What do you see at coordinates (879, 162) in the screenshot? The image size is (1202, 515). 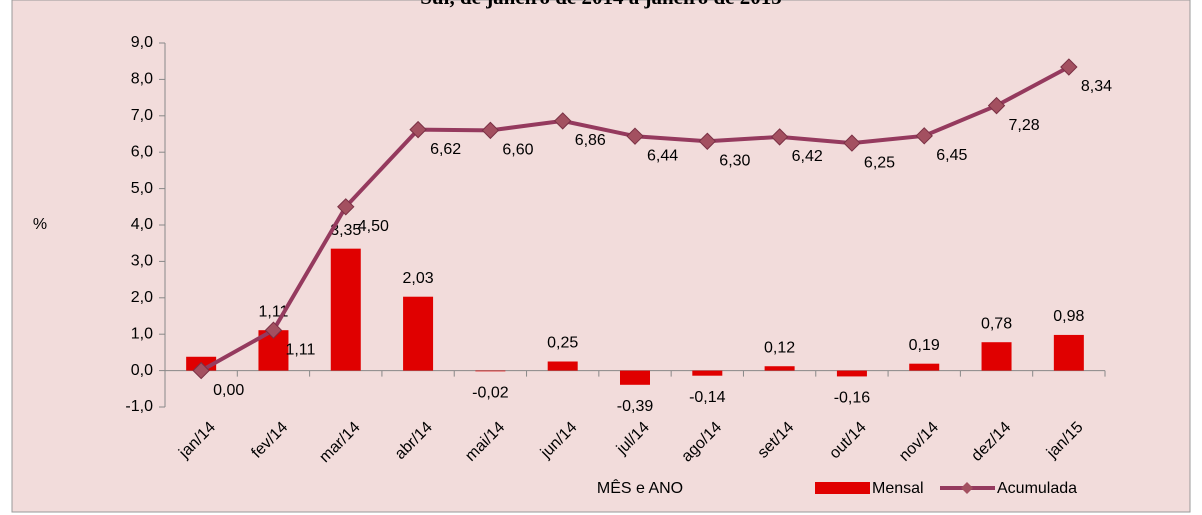 I see `line-value-label: 6,25` at bounding box center [879, 162].